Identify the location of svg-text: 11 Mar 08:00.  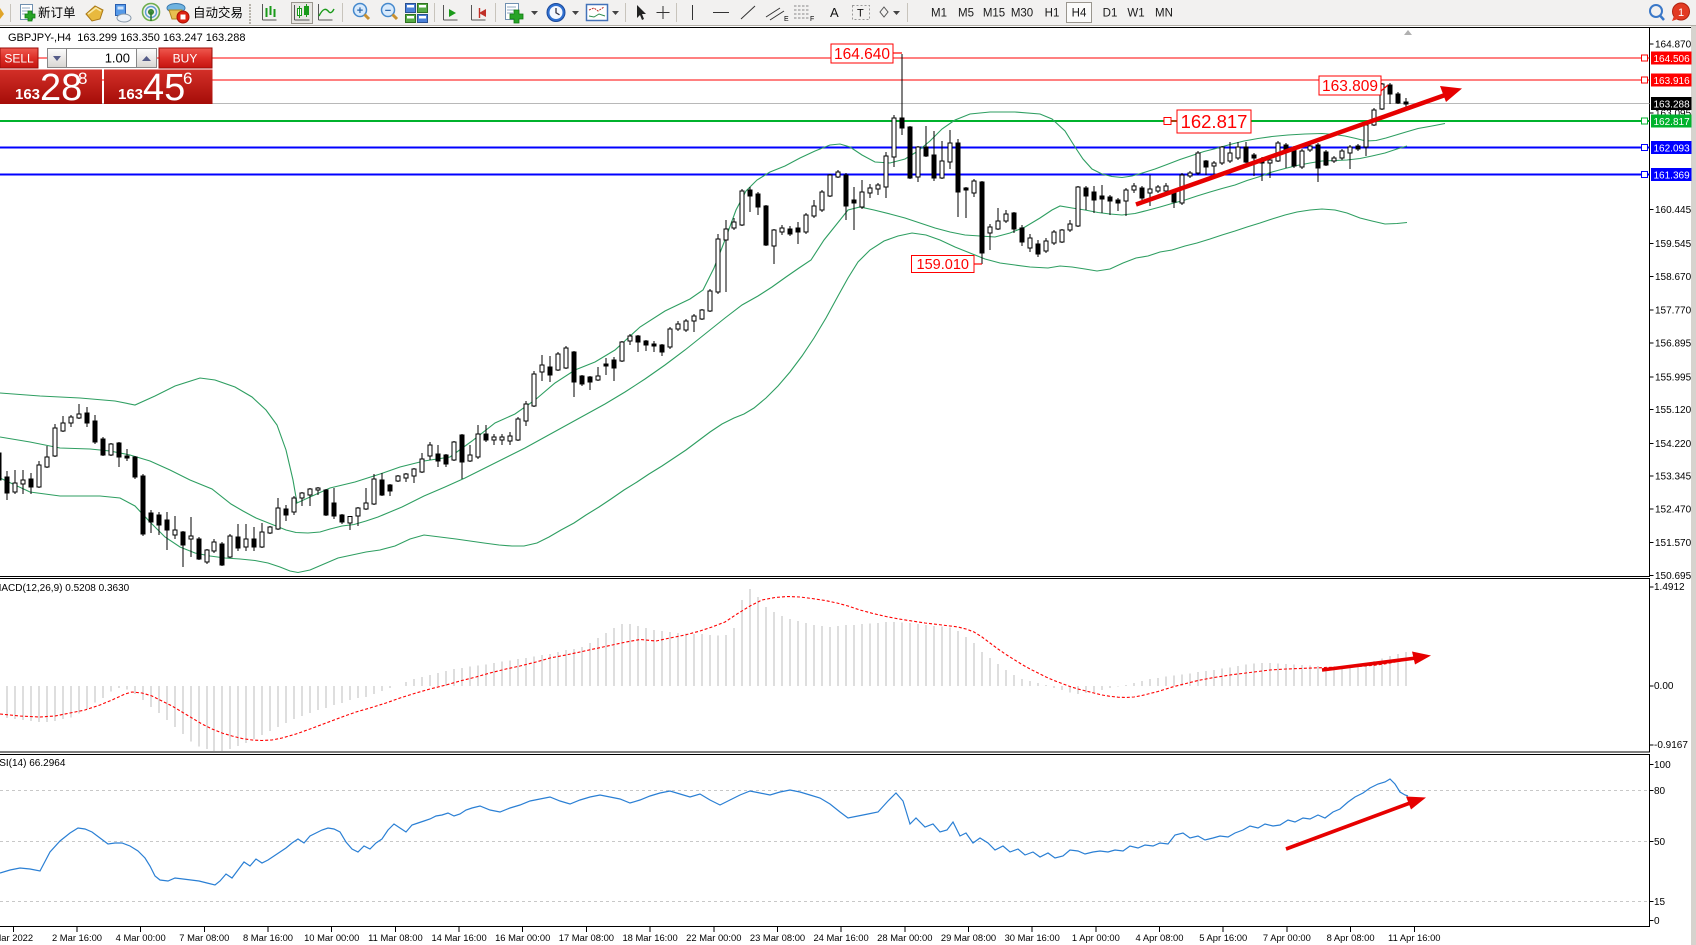
(395, 937).